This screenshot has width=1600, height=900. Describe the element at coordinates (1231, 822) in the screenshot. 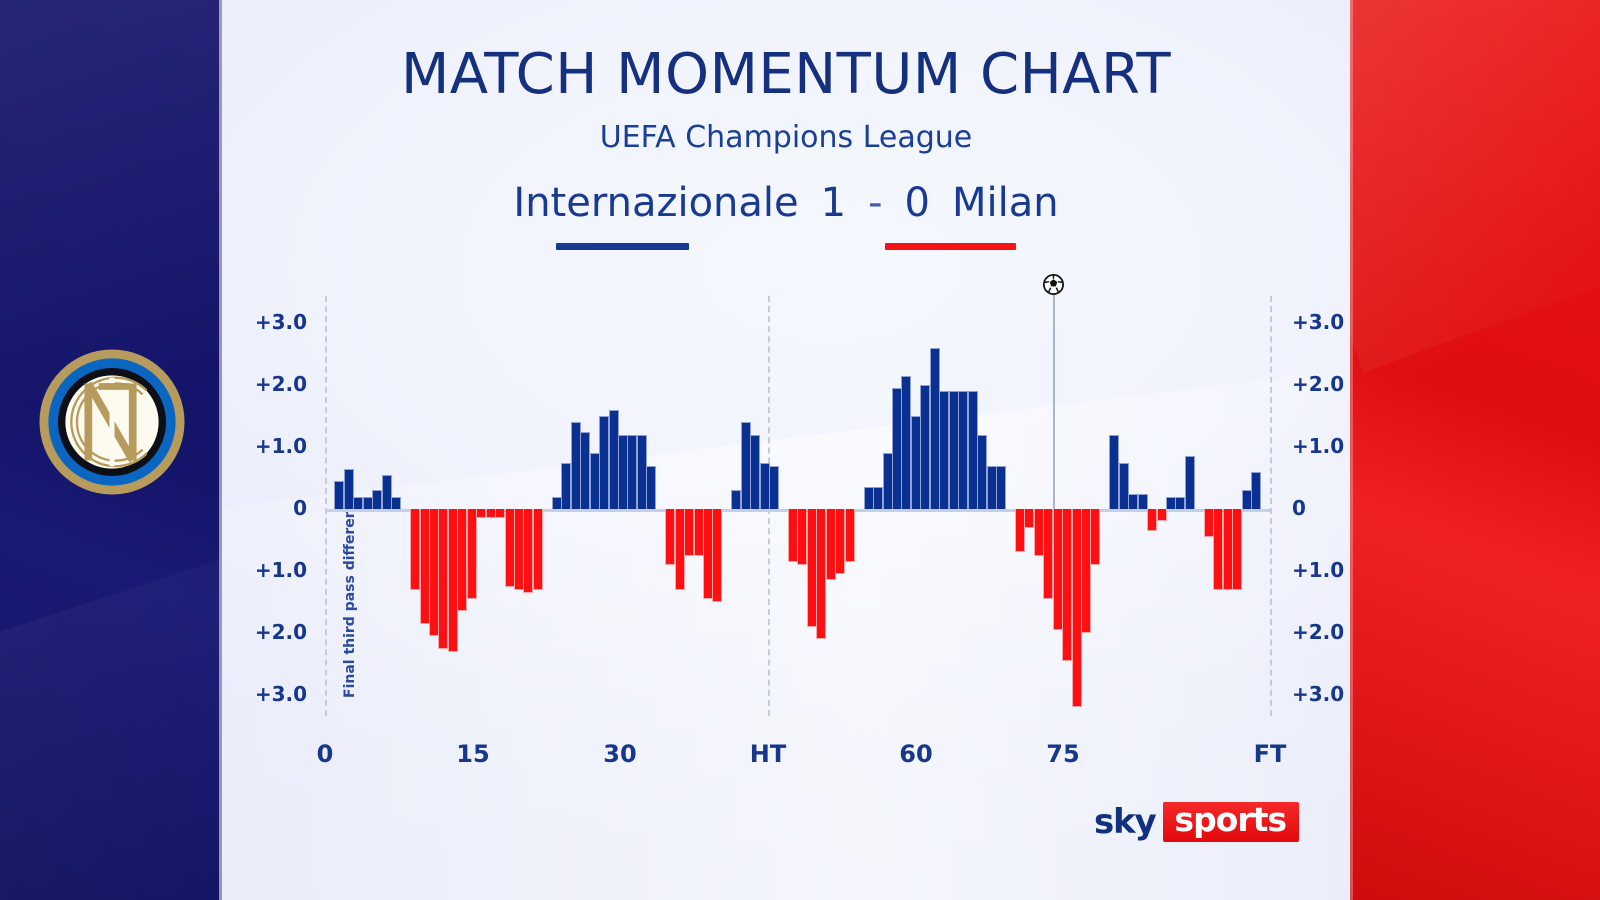

I see `sports-wordmark: sports` at that location.